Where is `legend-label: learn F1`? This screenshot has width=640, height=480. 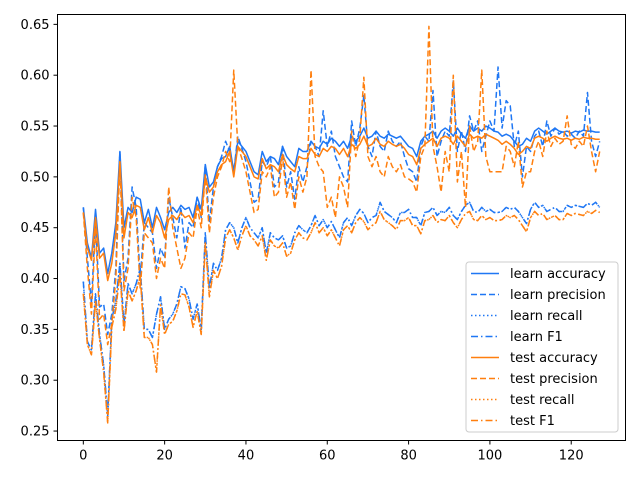
legend-label: learn F1 is located at coordinates (536, 337).